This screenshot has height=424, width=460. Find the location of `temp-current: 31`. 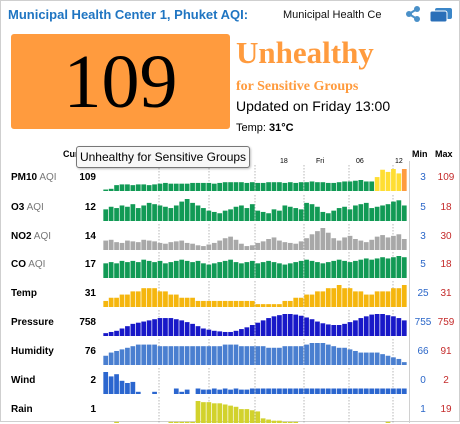

temp-current: 31 is located at coordinates (90, 293).